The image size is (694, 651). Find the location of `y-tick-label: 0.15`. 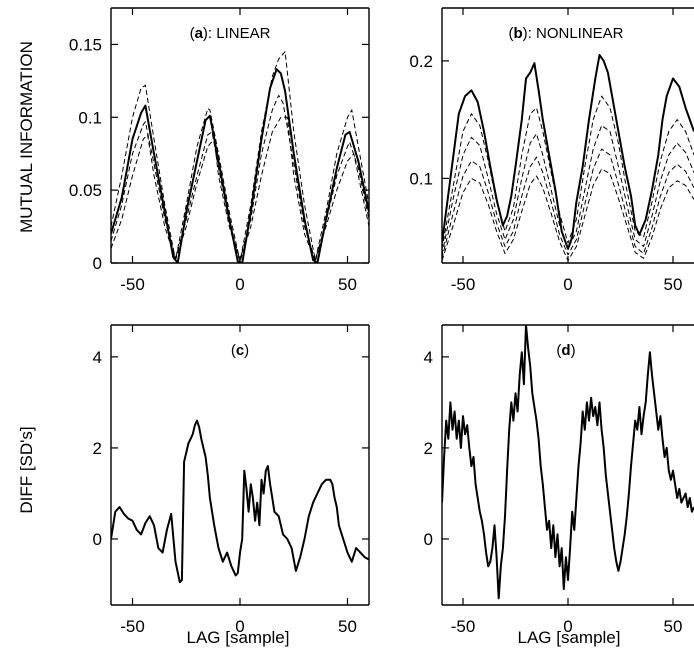

y-tick-label: 0.15 is located at coordinates (85, 44).